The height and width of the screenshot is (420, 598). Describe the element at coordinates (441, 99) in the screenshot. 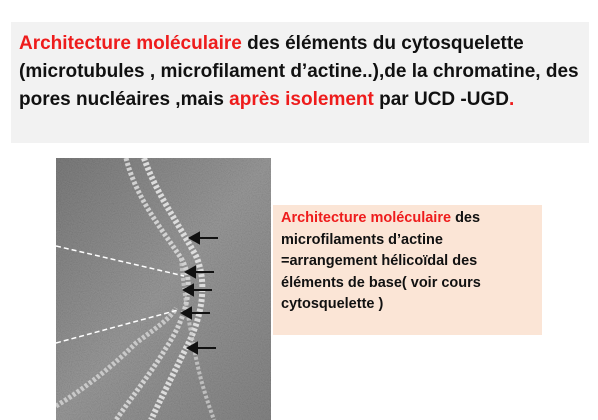

I see `header-text-part2: par UCD -UGD` at that location.